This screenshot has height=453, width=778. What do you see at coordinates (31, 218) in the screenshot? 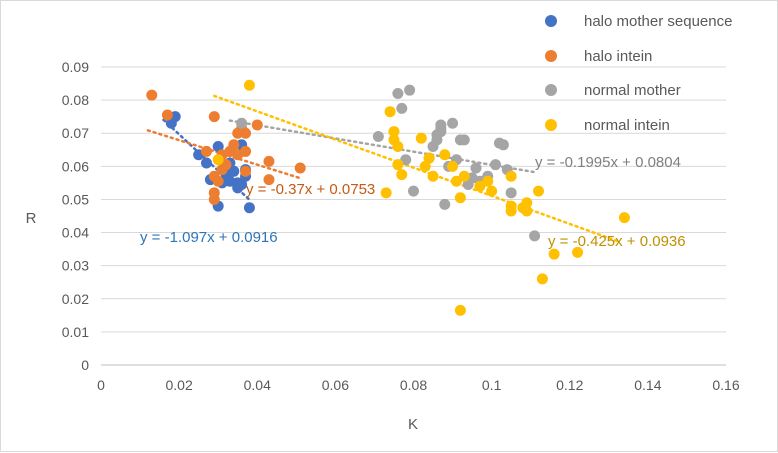
I see `y-axis-label: R` at bounding box center [31, 218].